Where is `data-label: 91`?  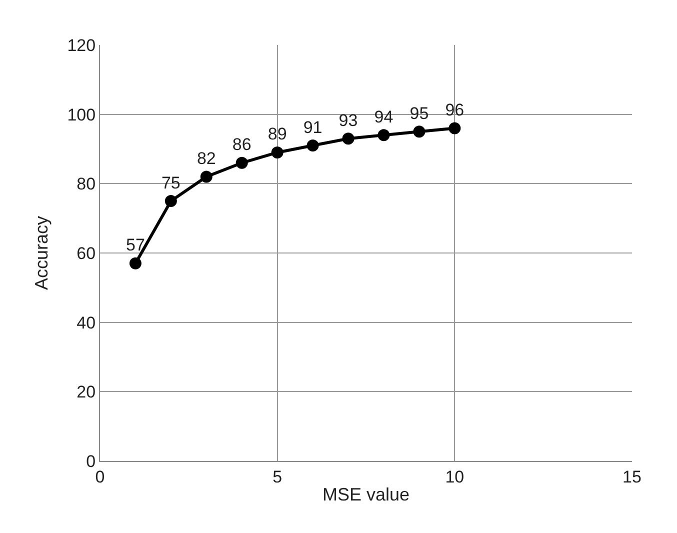 data-label: 91 is located at coordinates (312, 127).